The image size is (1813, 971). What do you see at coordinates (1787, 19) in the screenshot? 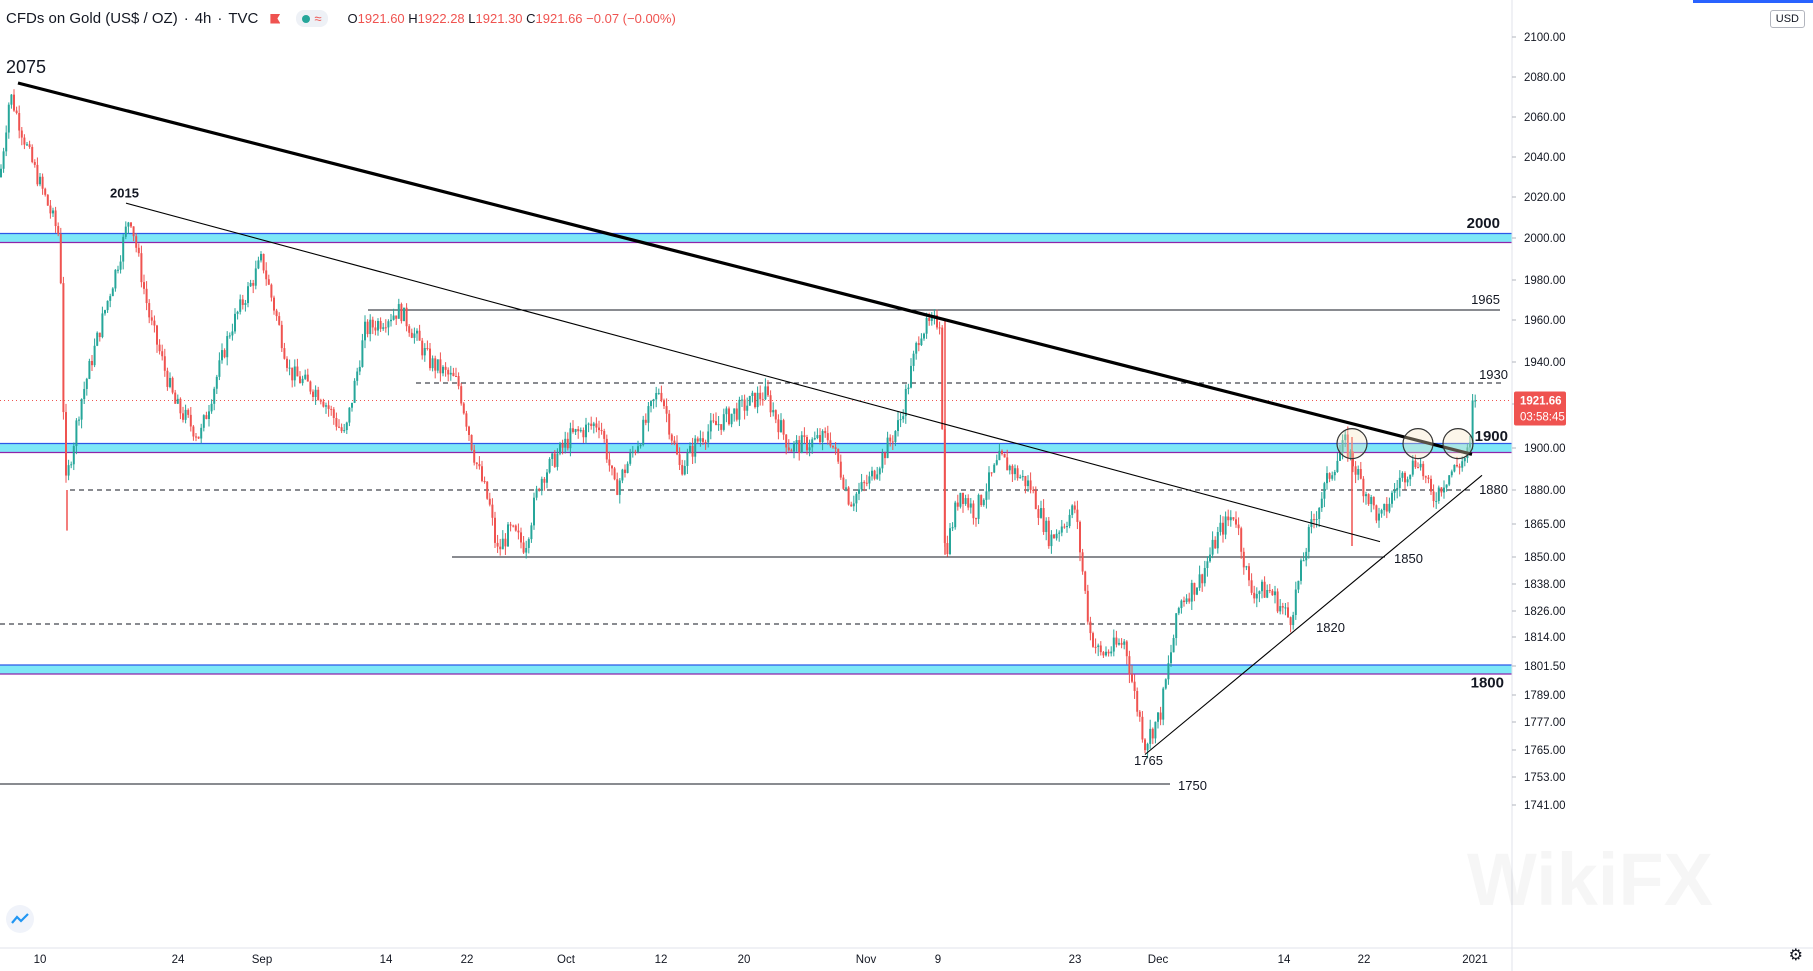
I see `currency-button: USD` at bounding box center [1787, 19].